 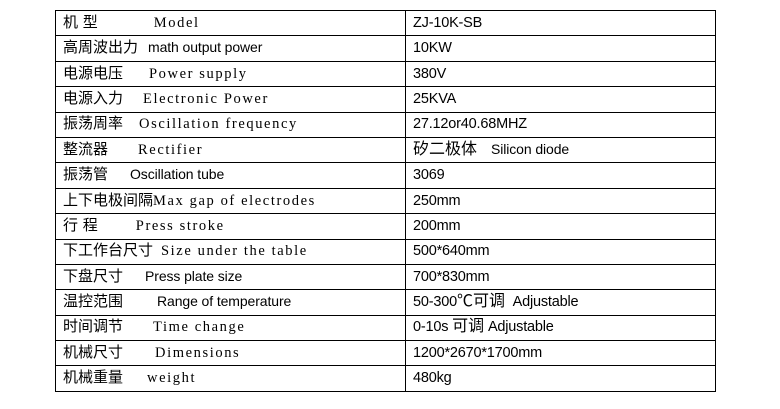 I want to click on spec-label-cell: 下工作台尺寸 Size under the table, so click(x=230, y=251).